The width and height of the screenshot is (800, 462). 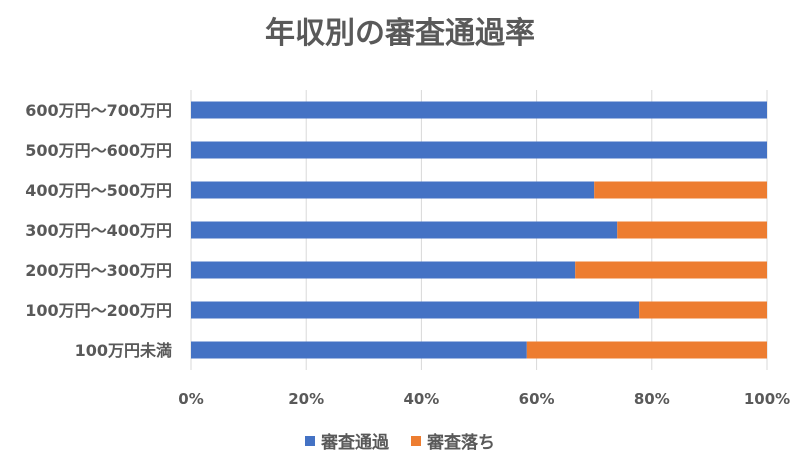 I want to click on x-tick-label: 0%, so click(x=190, y=399).